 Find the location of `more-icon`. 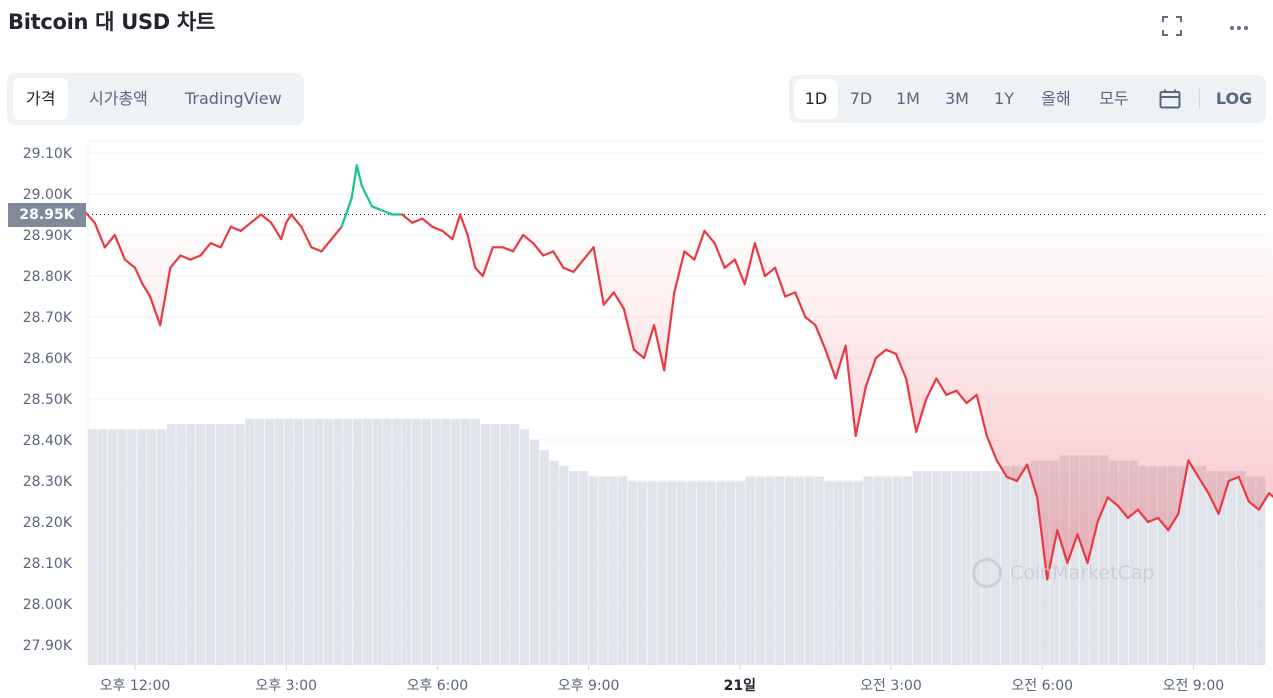

more-icon is located at coordinates (1239, 28).